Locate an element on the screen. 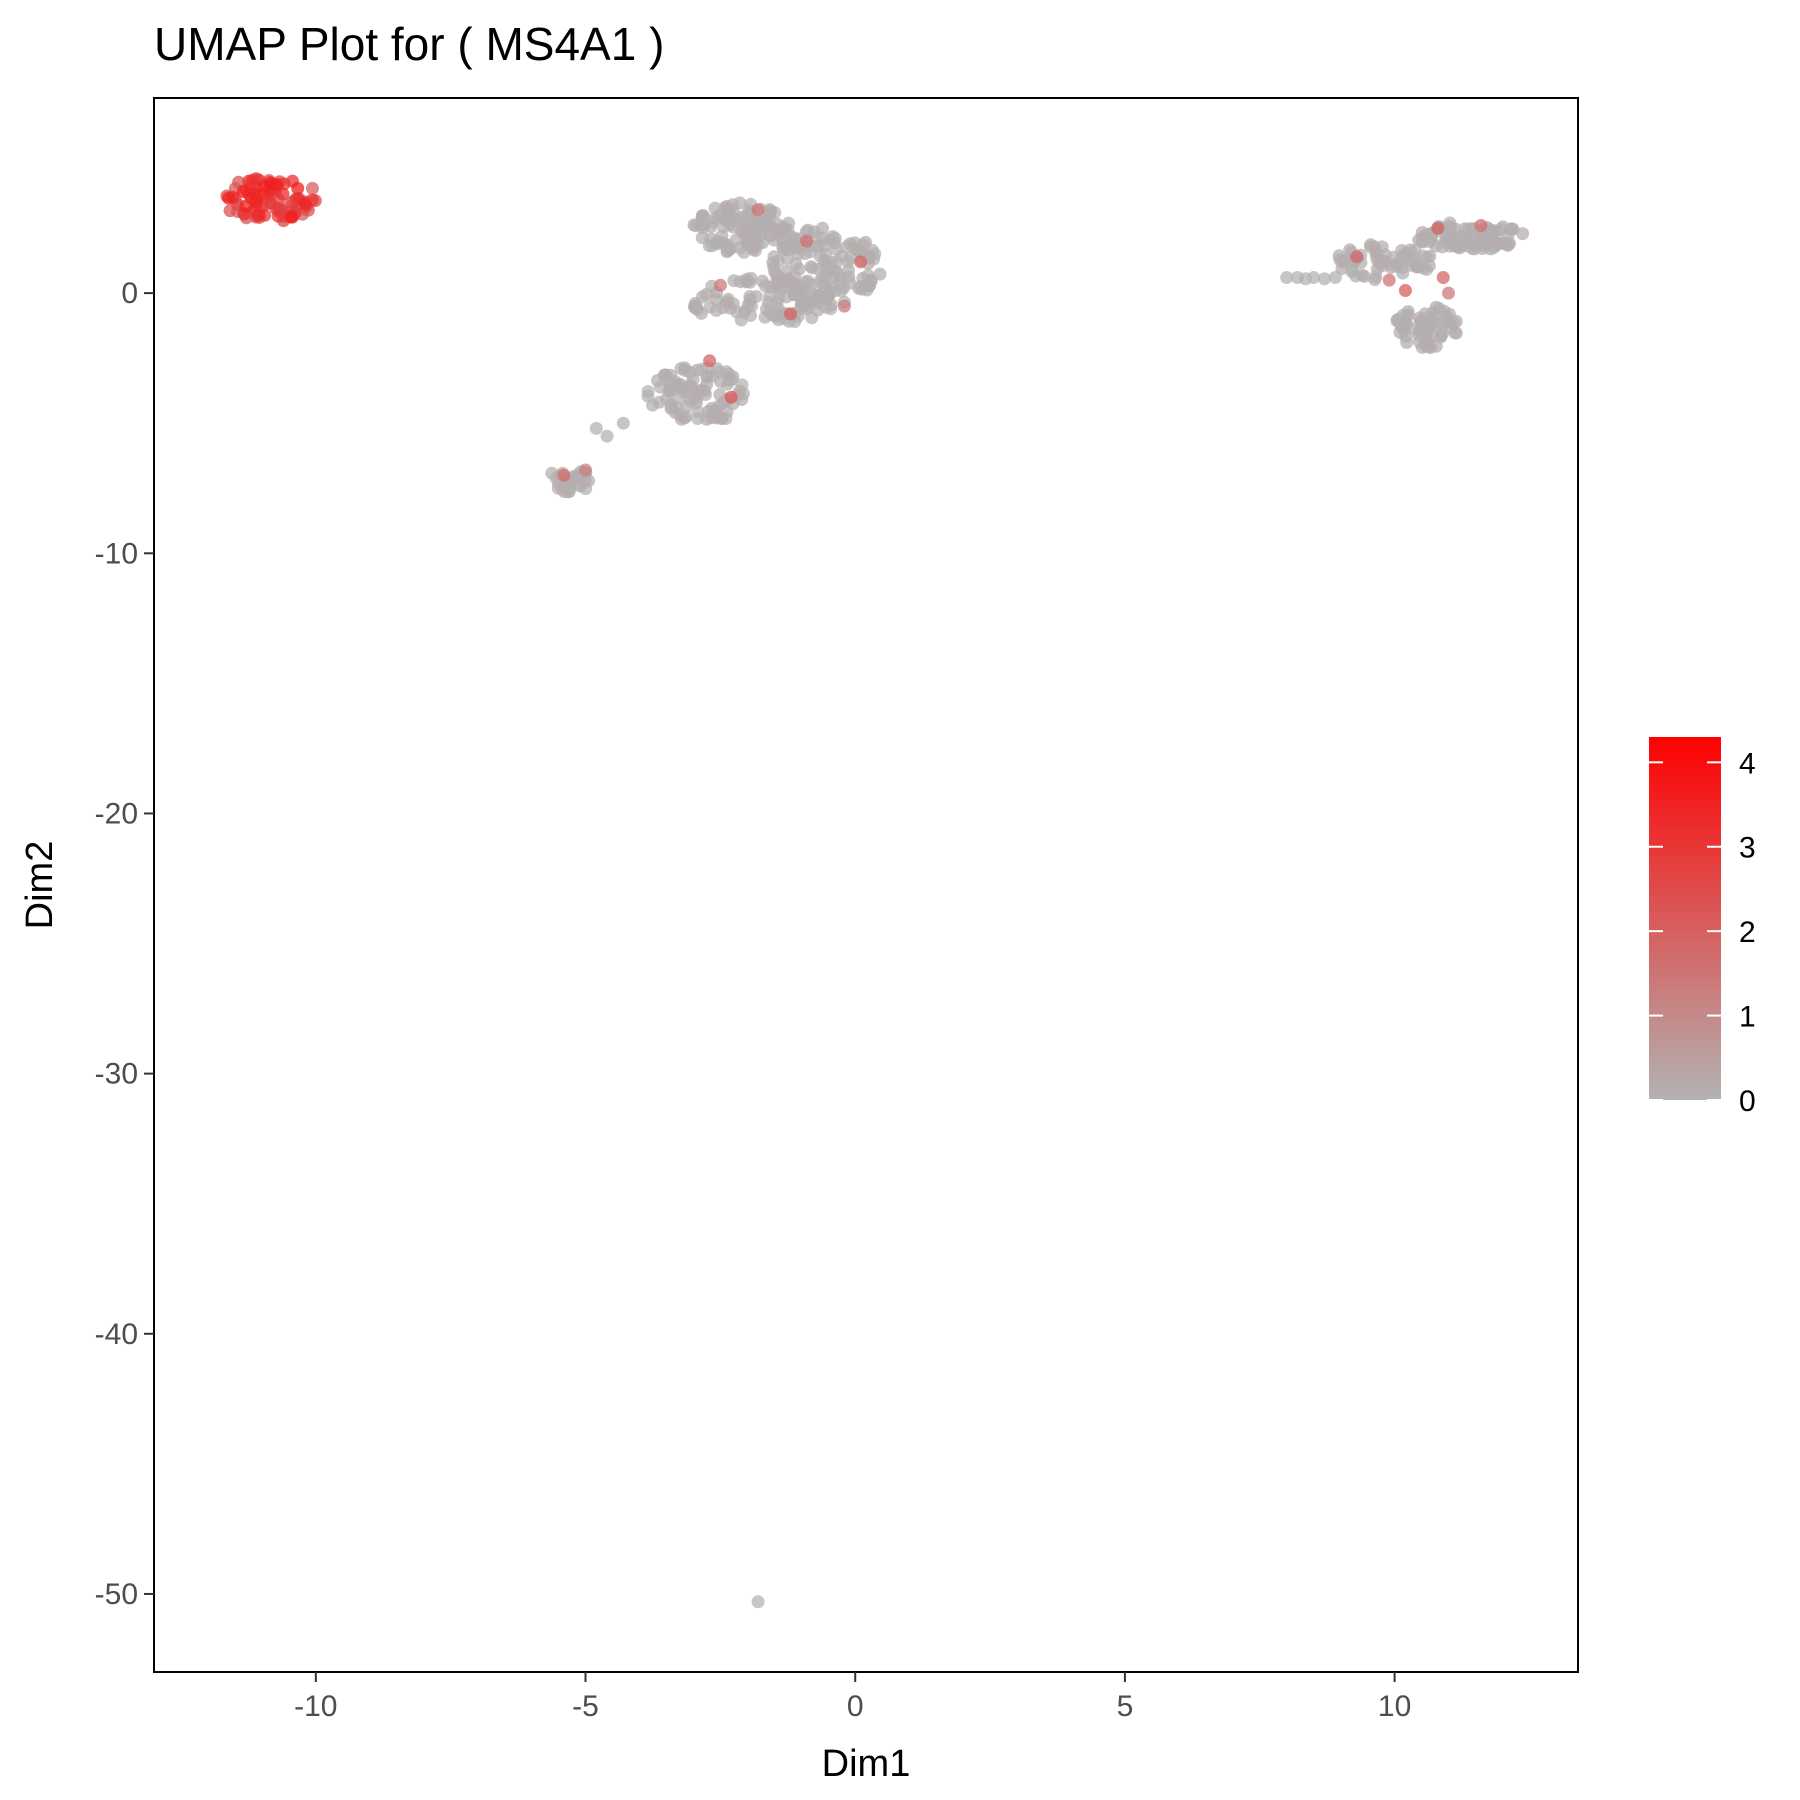  y-tick-label: -20 is located at coordinates (116, 813).